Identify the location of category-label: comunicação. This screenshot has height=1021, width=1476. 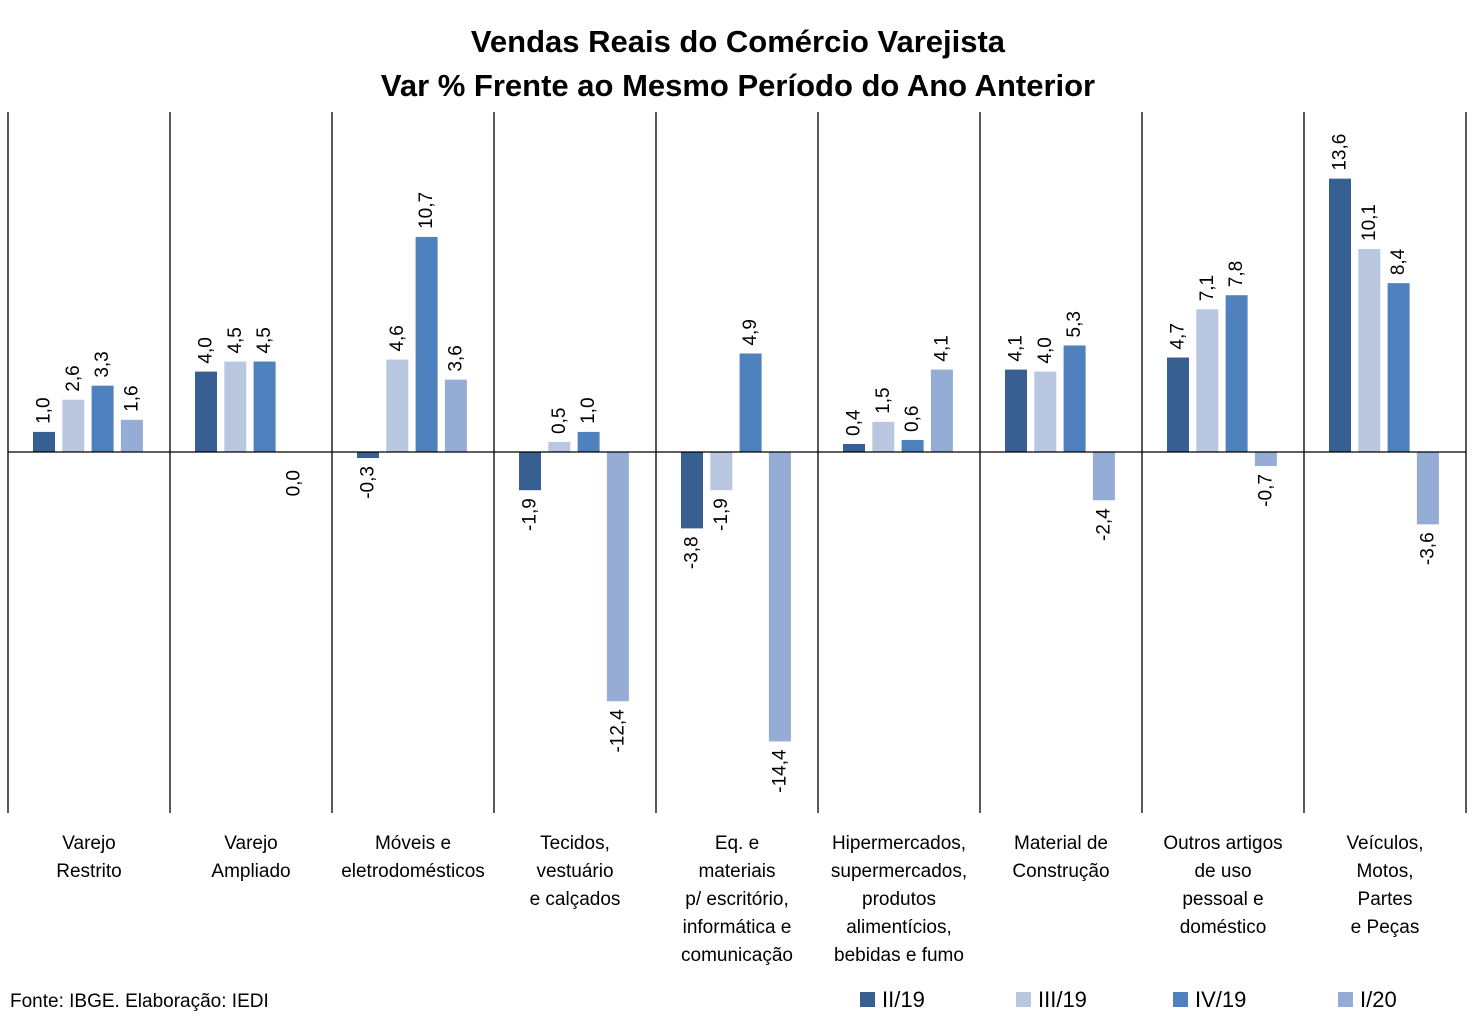
(737, 955).